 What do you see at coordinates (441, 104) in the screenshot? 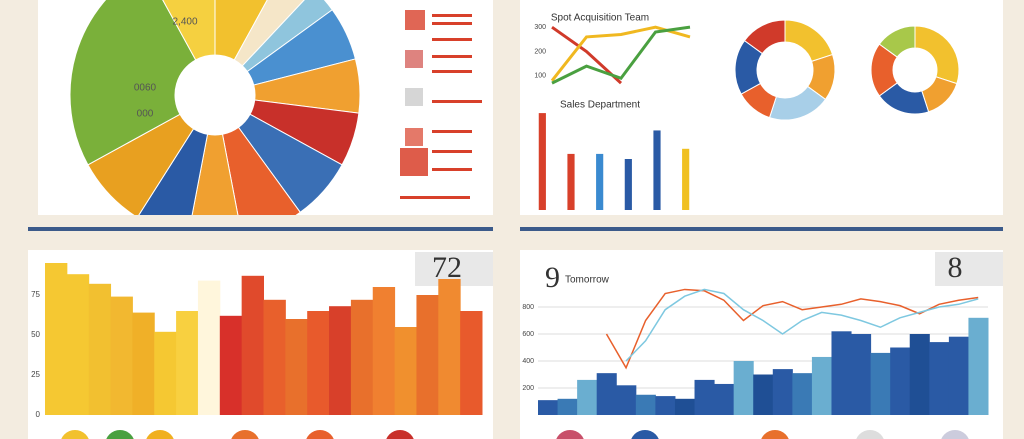
I see `icon-list` at bounding box center [441, 104].